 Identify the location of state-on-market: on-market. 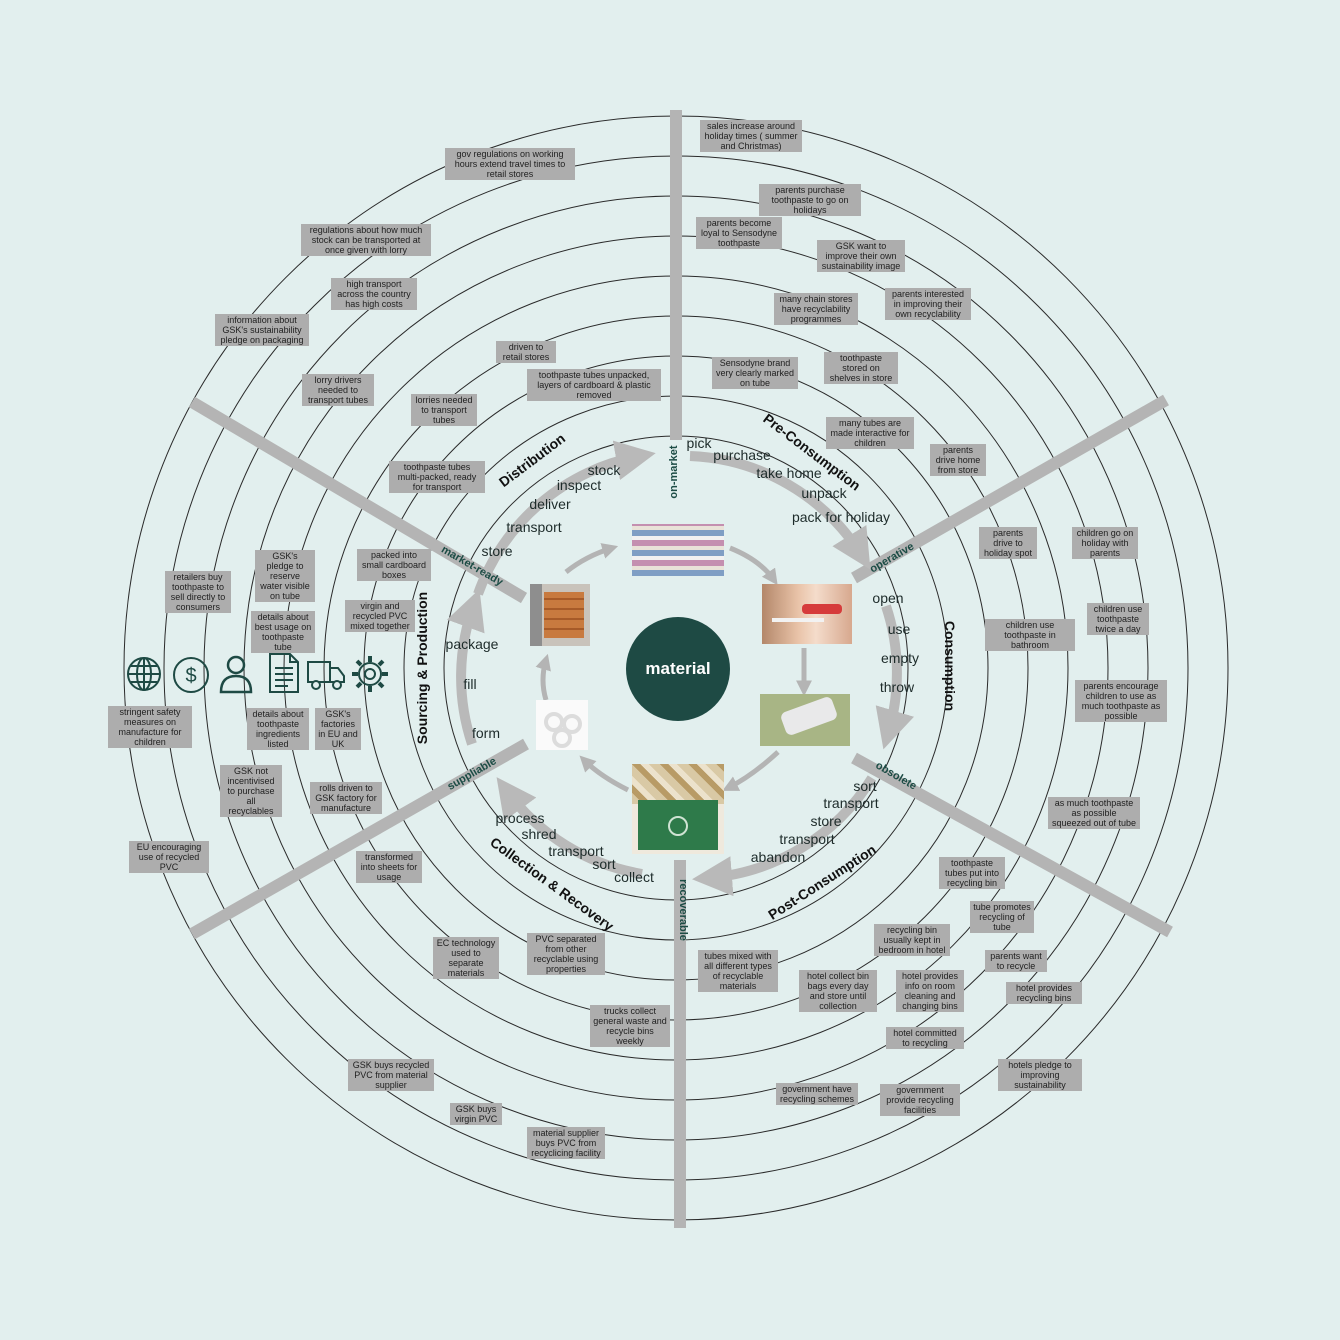
(674, 471).